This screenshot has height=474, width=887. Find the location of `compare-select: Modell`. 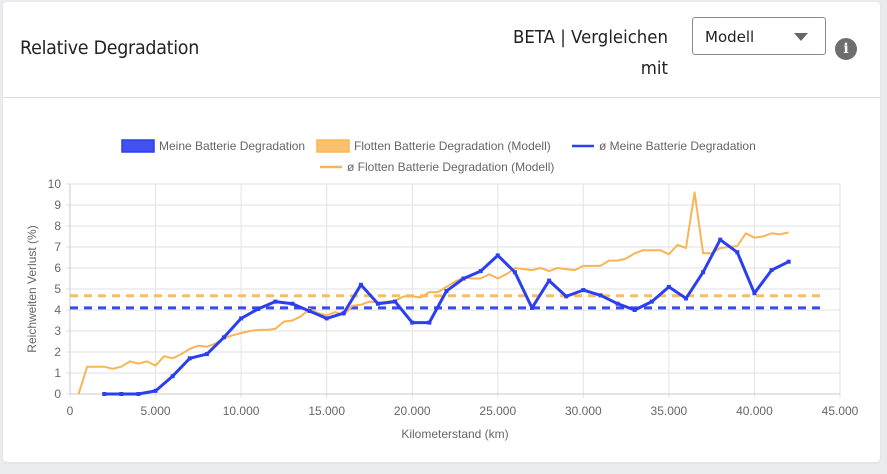

compare-select: Modell is located at coordinates (759, 36).